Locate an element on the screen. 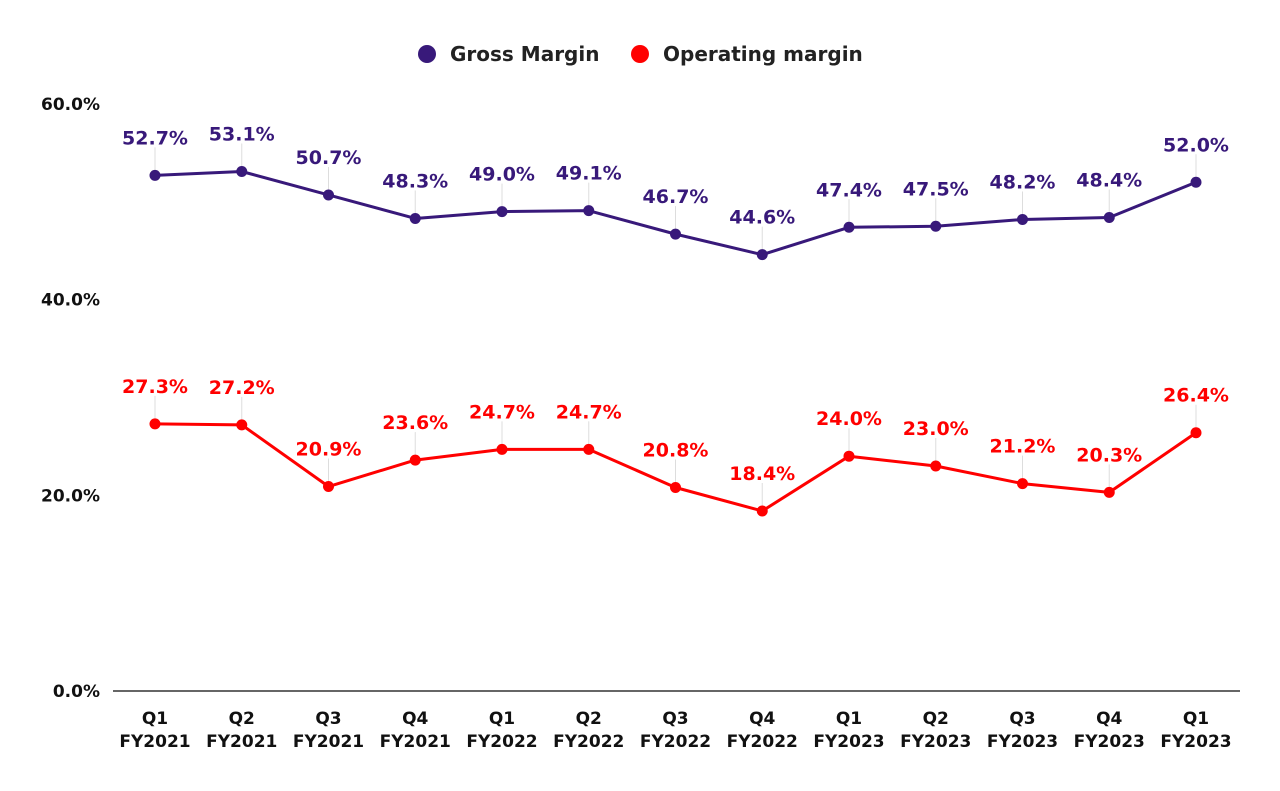 This screenshot has width=1280, height=791. data-label: 52.7% is located at coordinates (155, 138).